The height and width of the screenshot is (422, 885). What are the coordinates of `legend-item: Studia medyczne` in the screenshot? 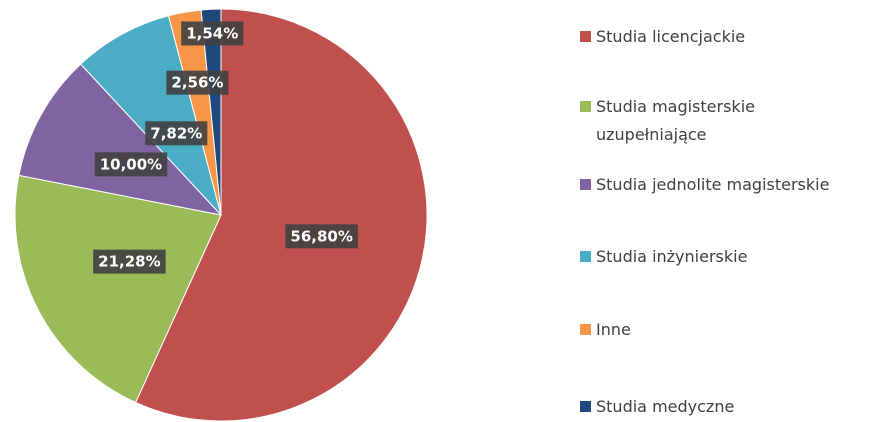 It's located at (730, 407).